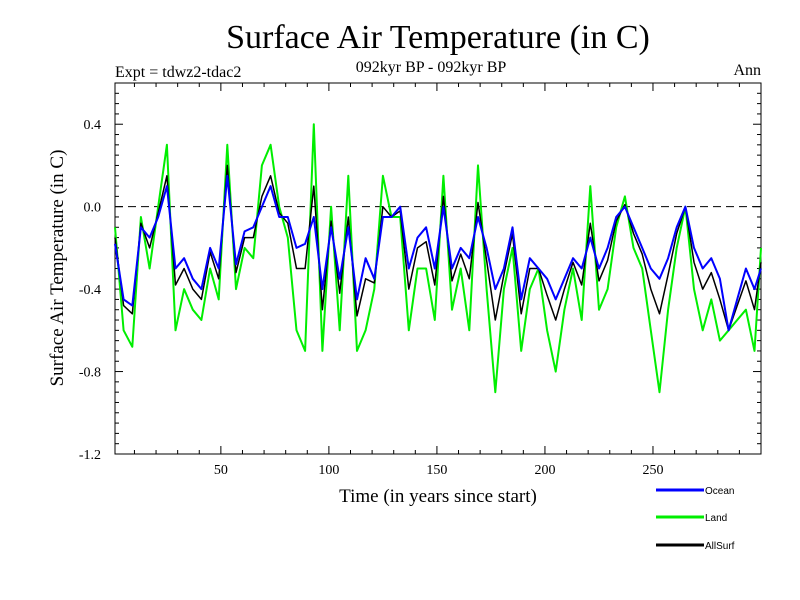  What do you see at coordinates (431, 67) in the screenshot?
I see `chart-subtitle: 092kyr BP - 092kyr BP` at bounding box center [431, 67].